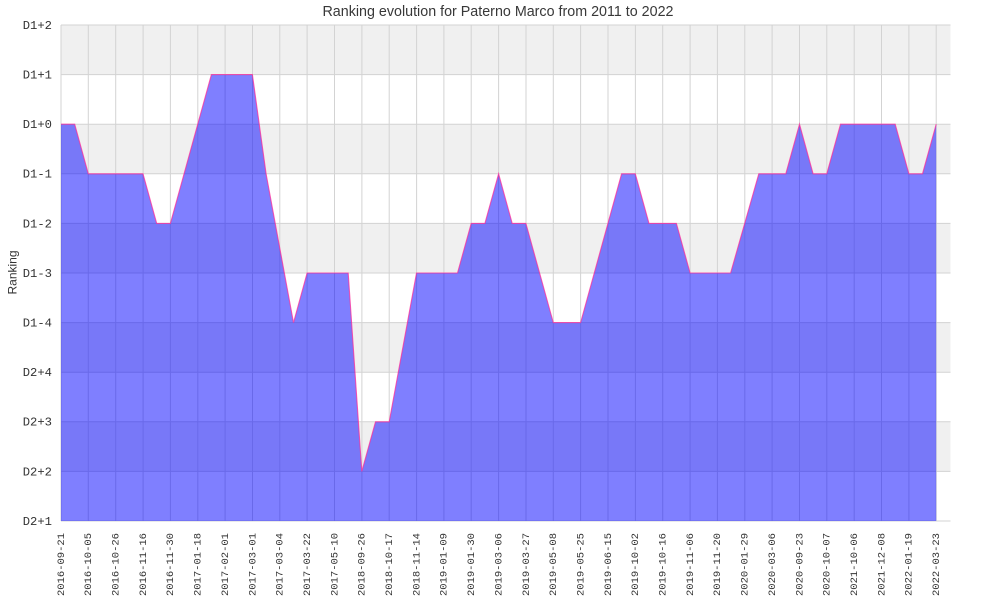  What do you see at coordinates (281, 564) in the screenshot?
I see `svg-text: 2017-03-04` at bounding box center [281, 564].